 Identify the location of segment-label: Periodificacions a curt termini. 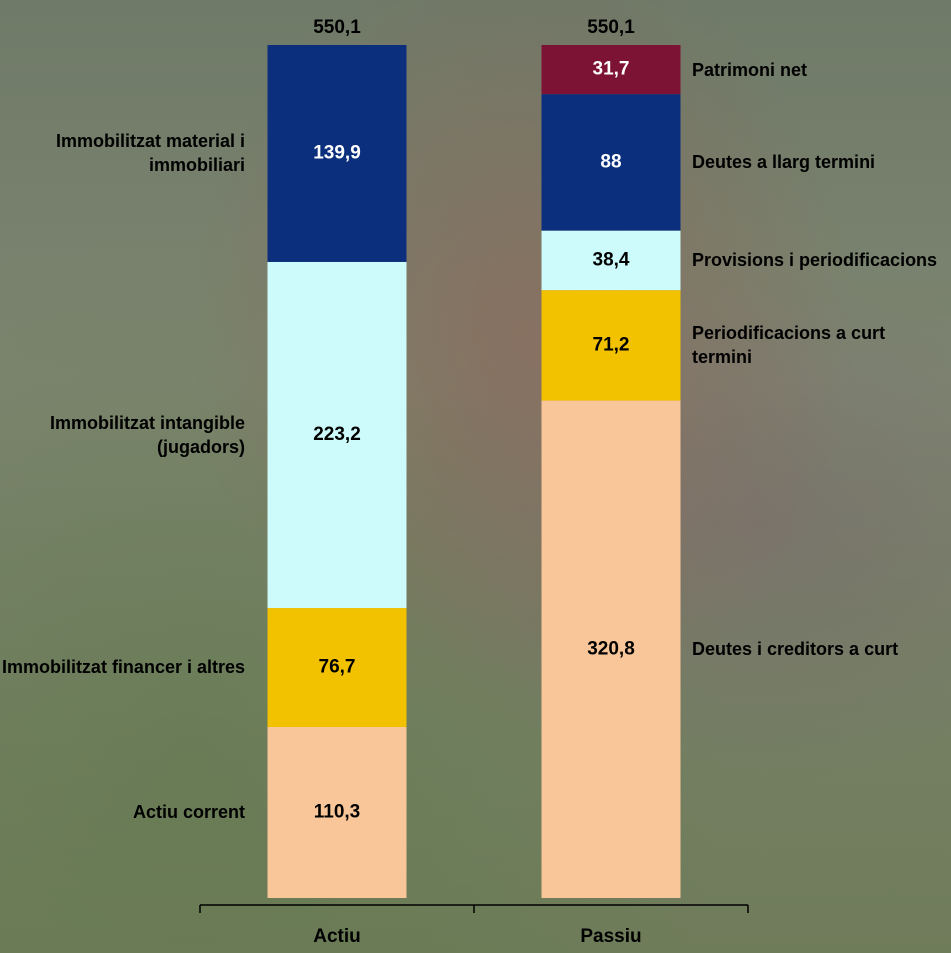
(819, 345).